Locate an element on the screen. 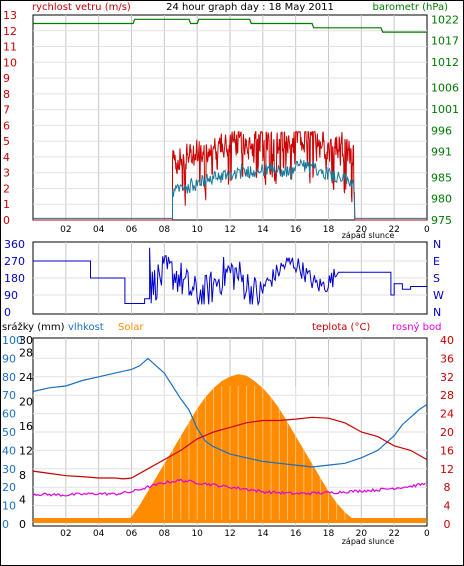  wind-speed-tick-label: 3 is located at coordinates (6, 173).